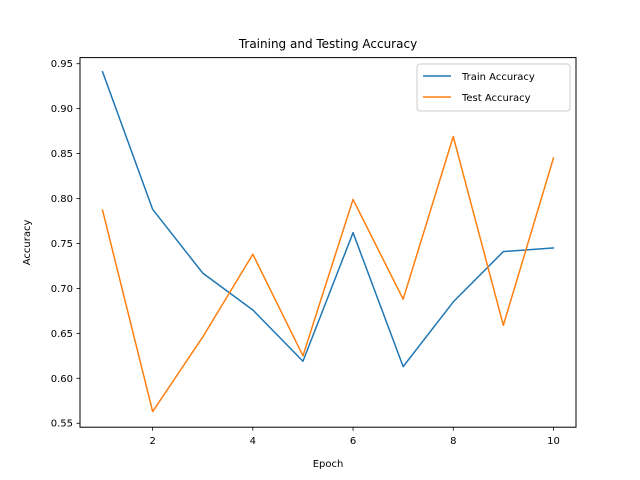 The width and height of the screenshot is (640, 480). I want to click on chart-title: Training and Testing Accuracy, so click(327, 44).